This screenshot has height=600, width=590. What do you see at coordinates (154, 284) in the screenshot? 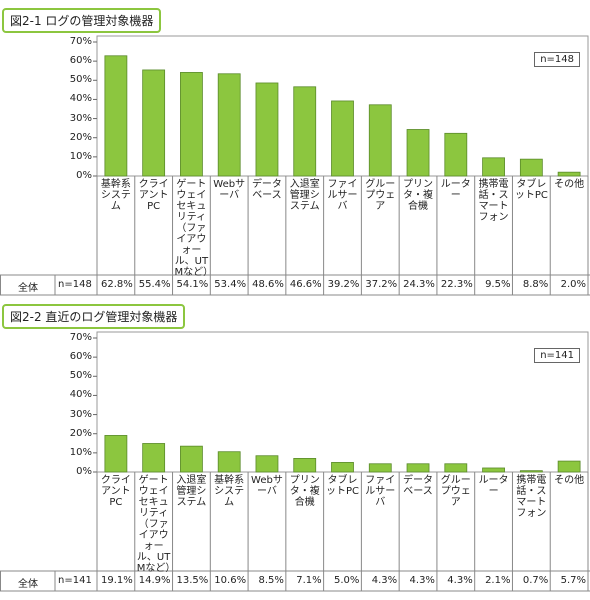
I see `value-label: 55.4%` at bounding box center [154, 284].